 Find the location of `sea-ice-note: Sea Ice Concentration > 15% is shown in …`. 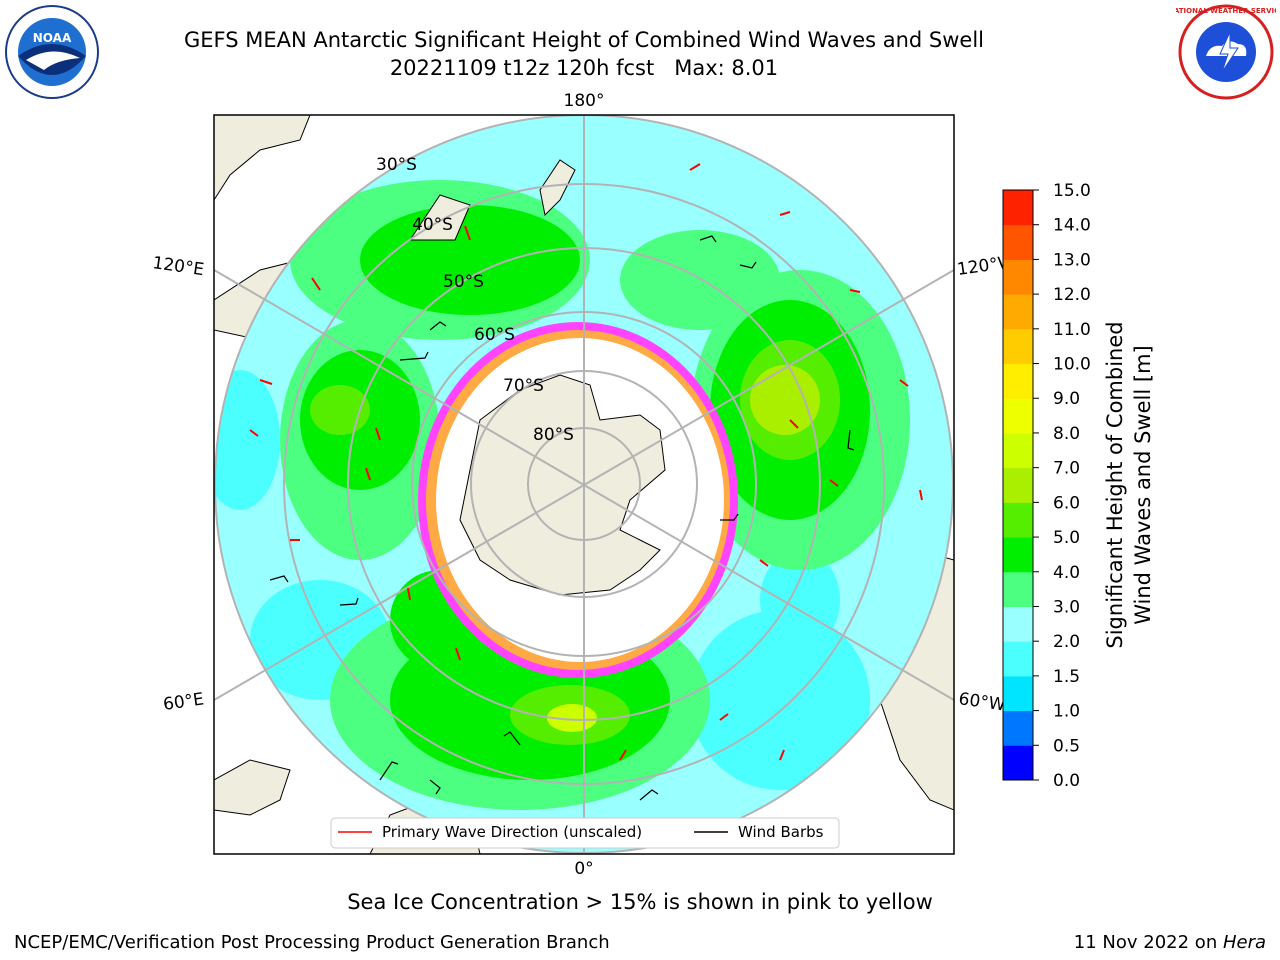

sea-ice-note: Sea Ice Concentration > 15% is shown in … is located at coordinates (640, 902).